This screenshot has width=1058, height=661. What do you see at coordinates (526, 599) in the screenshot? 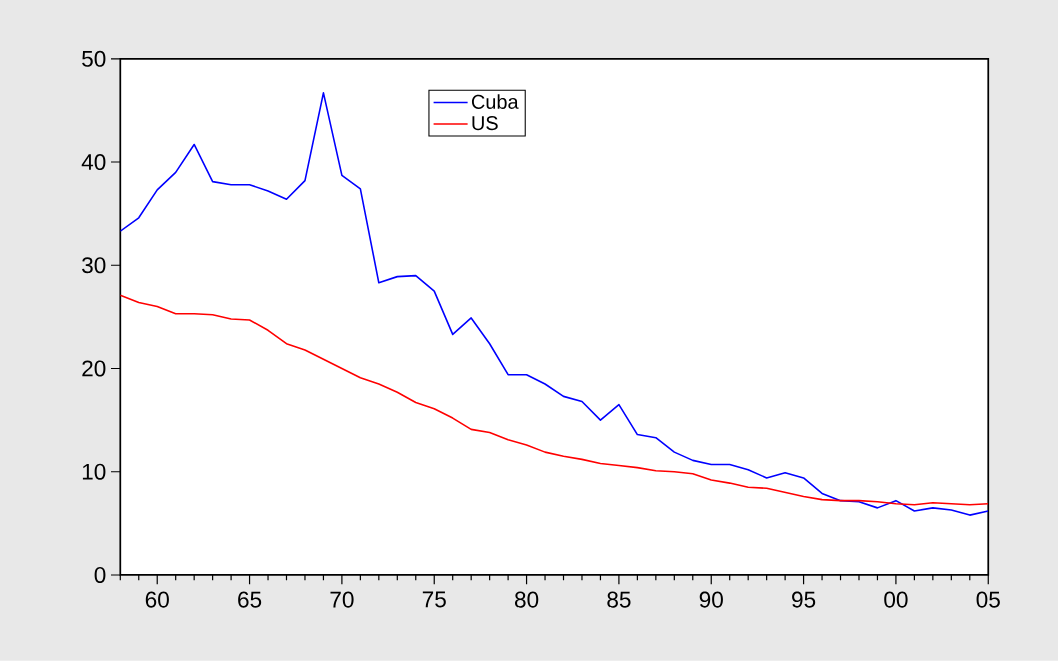
I see `x-tick-label: 80` at bounding box center [526, 599].